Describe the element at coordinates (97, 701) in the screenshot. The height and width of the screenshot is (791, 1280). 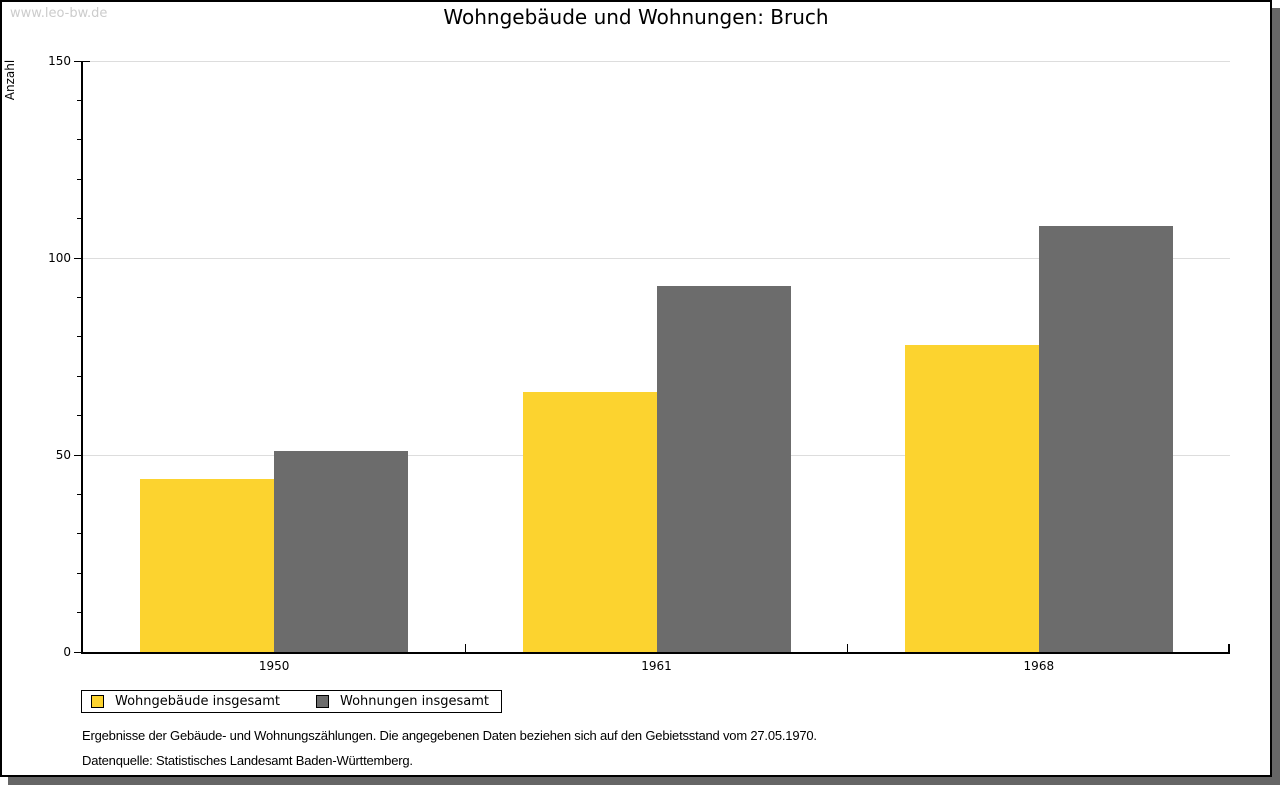
I see `legend-swatch-wohngebaeude` at that location.